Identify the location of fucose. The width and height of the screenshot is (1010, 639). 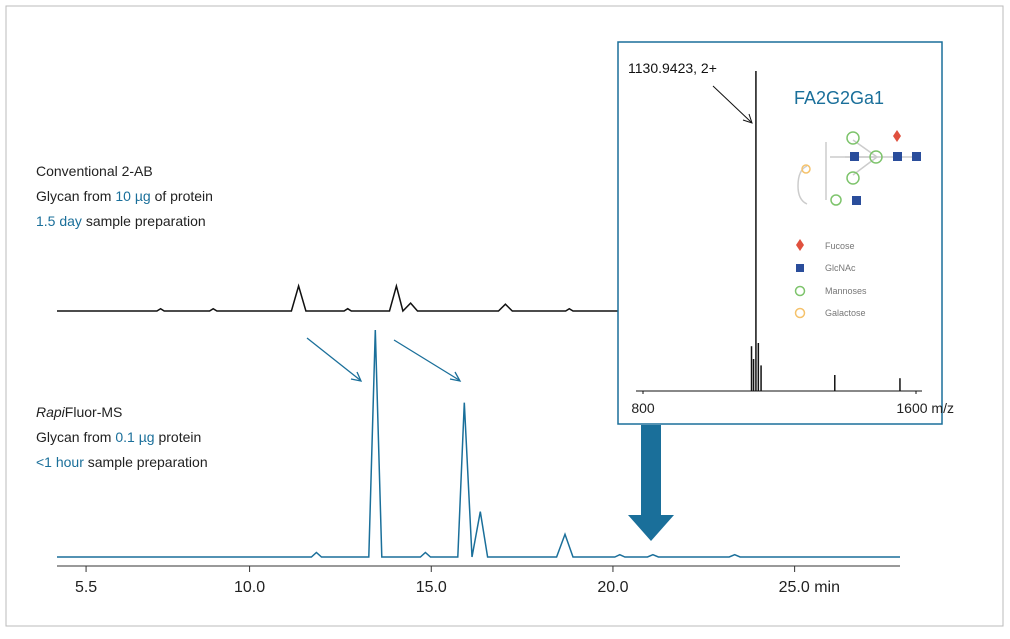
(897, 136).